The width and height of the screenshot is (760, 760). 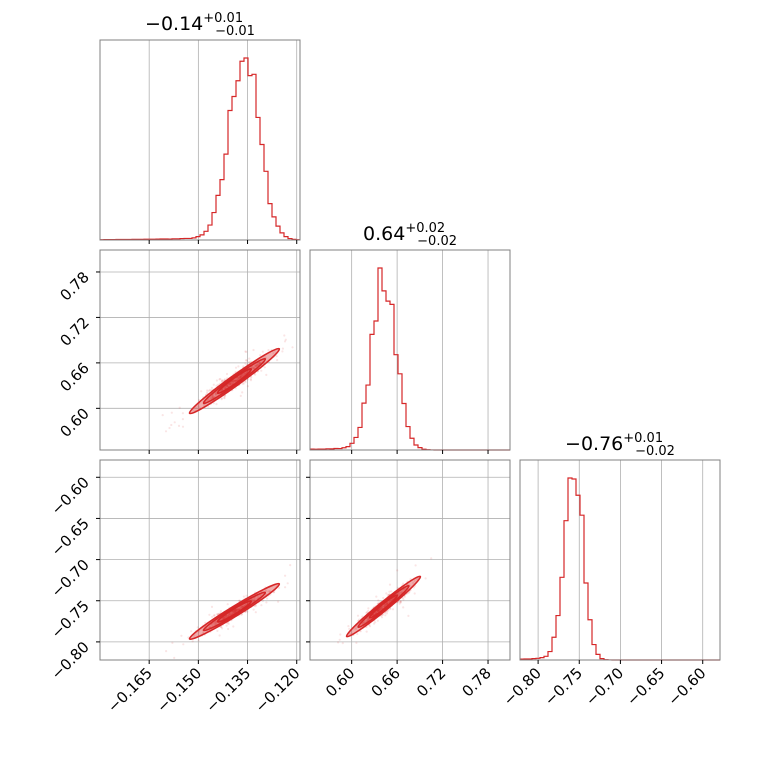 What do you see at coordinates (643, 438) in the screenshot?
I see `title-param-3-plus: +0.01` at bounding box center [643, 438].